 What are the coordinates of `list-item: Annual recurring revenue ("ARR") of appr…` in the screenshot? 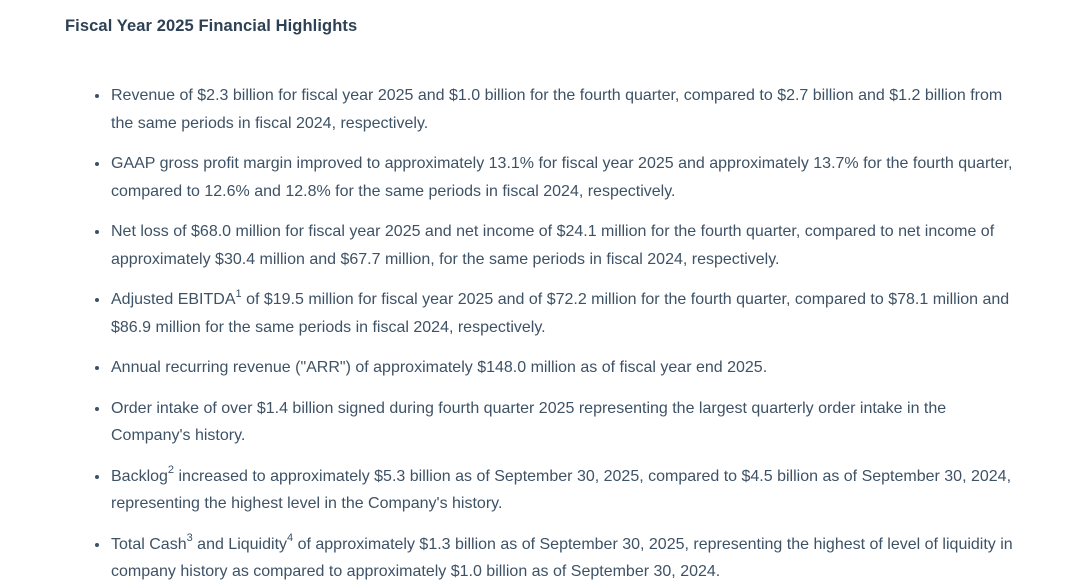 It's located at (566, 368).